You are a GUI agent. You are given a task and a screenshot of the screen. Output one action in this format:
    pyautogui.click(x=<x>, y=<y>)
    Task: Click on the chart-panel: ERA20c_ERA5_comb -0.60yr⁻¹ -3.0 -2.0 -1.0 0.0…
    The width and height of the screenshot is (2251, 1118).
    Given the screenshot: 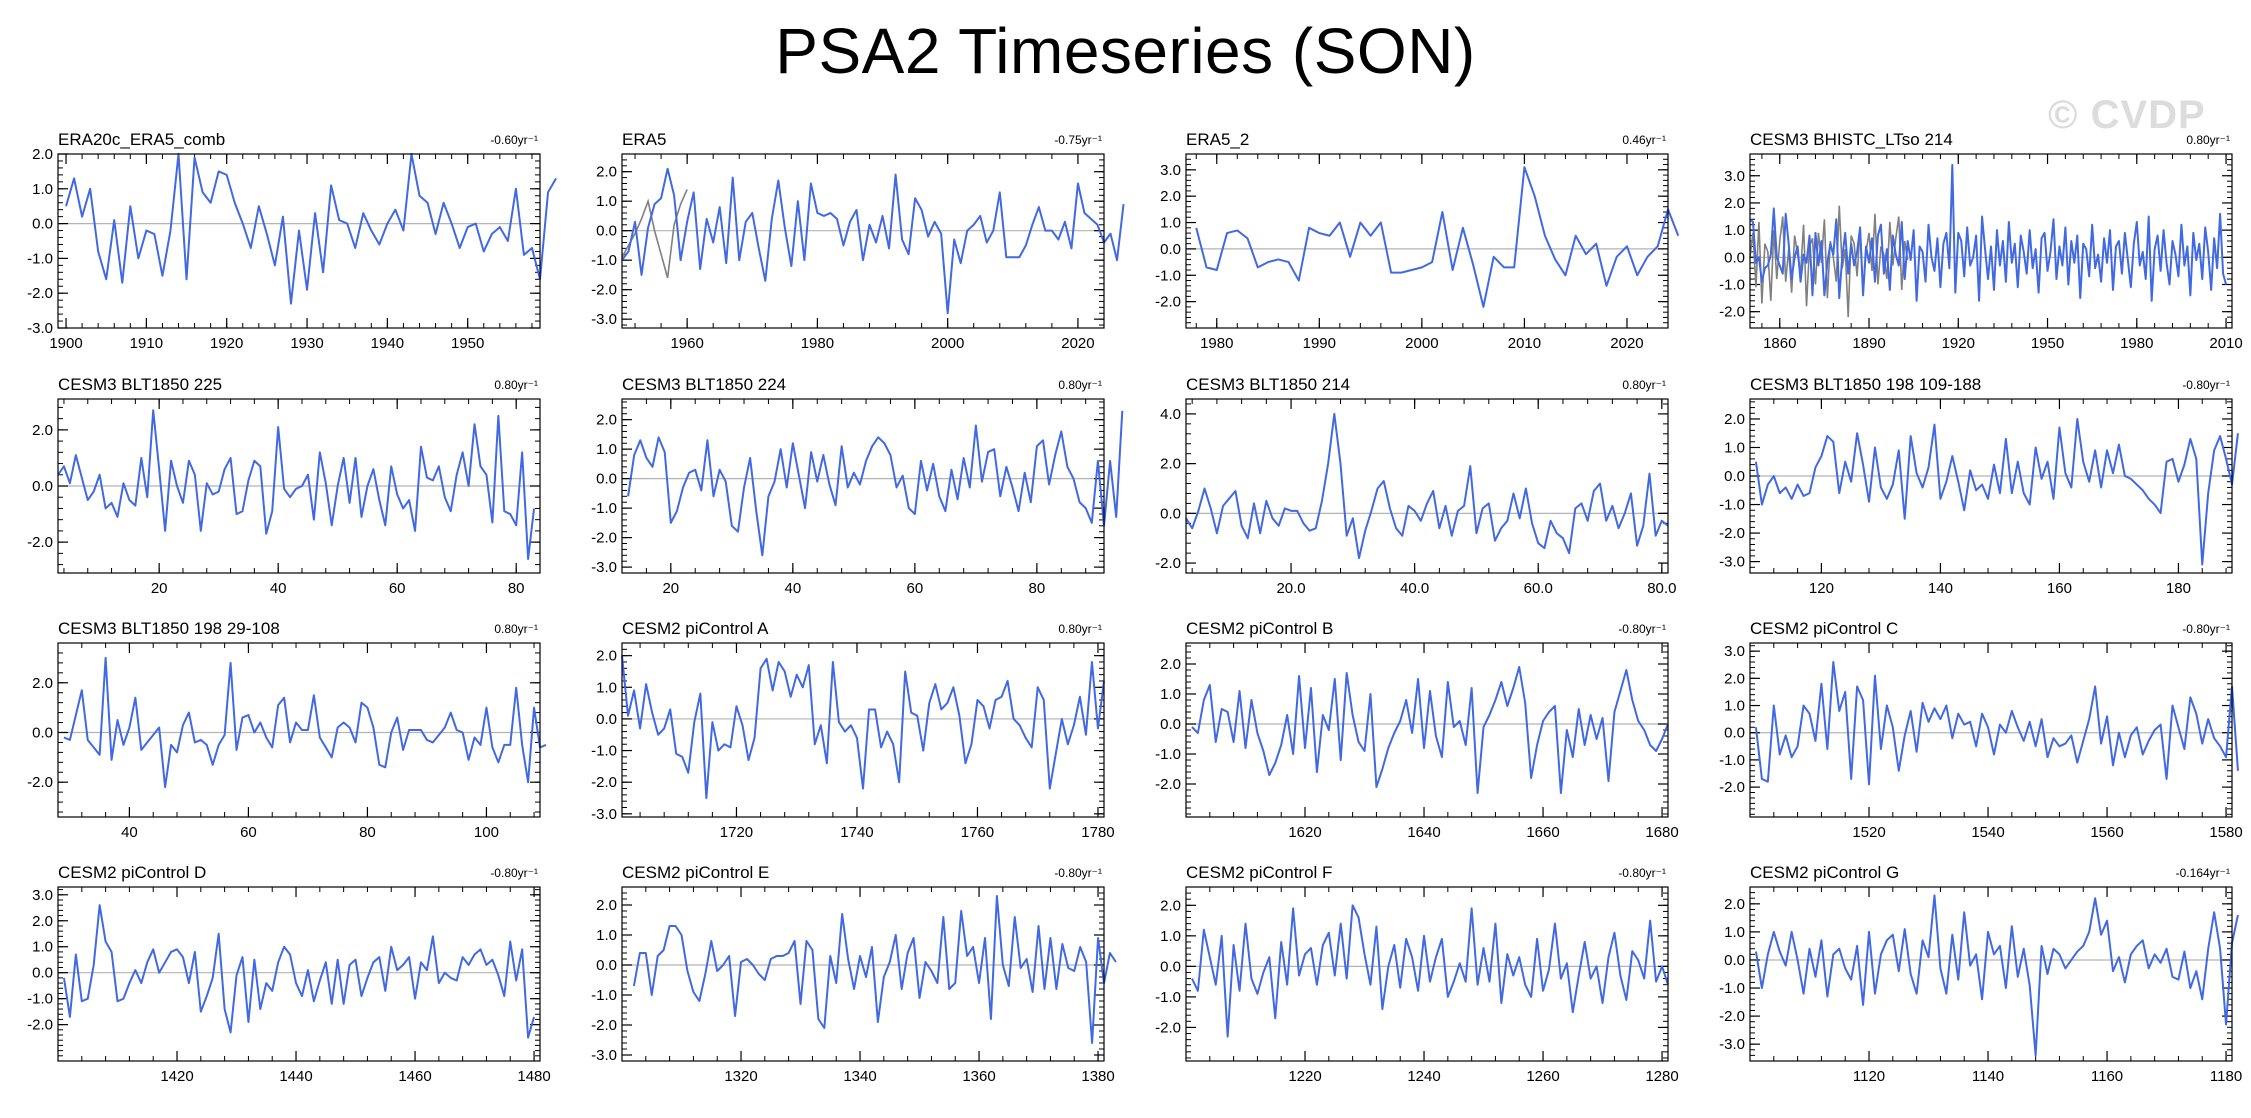 What is the action you would take?
    pyautogui.click(x=292, y=241)
    